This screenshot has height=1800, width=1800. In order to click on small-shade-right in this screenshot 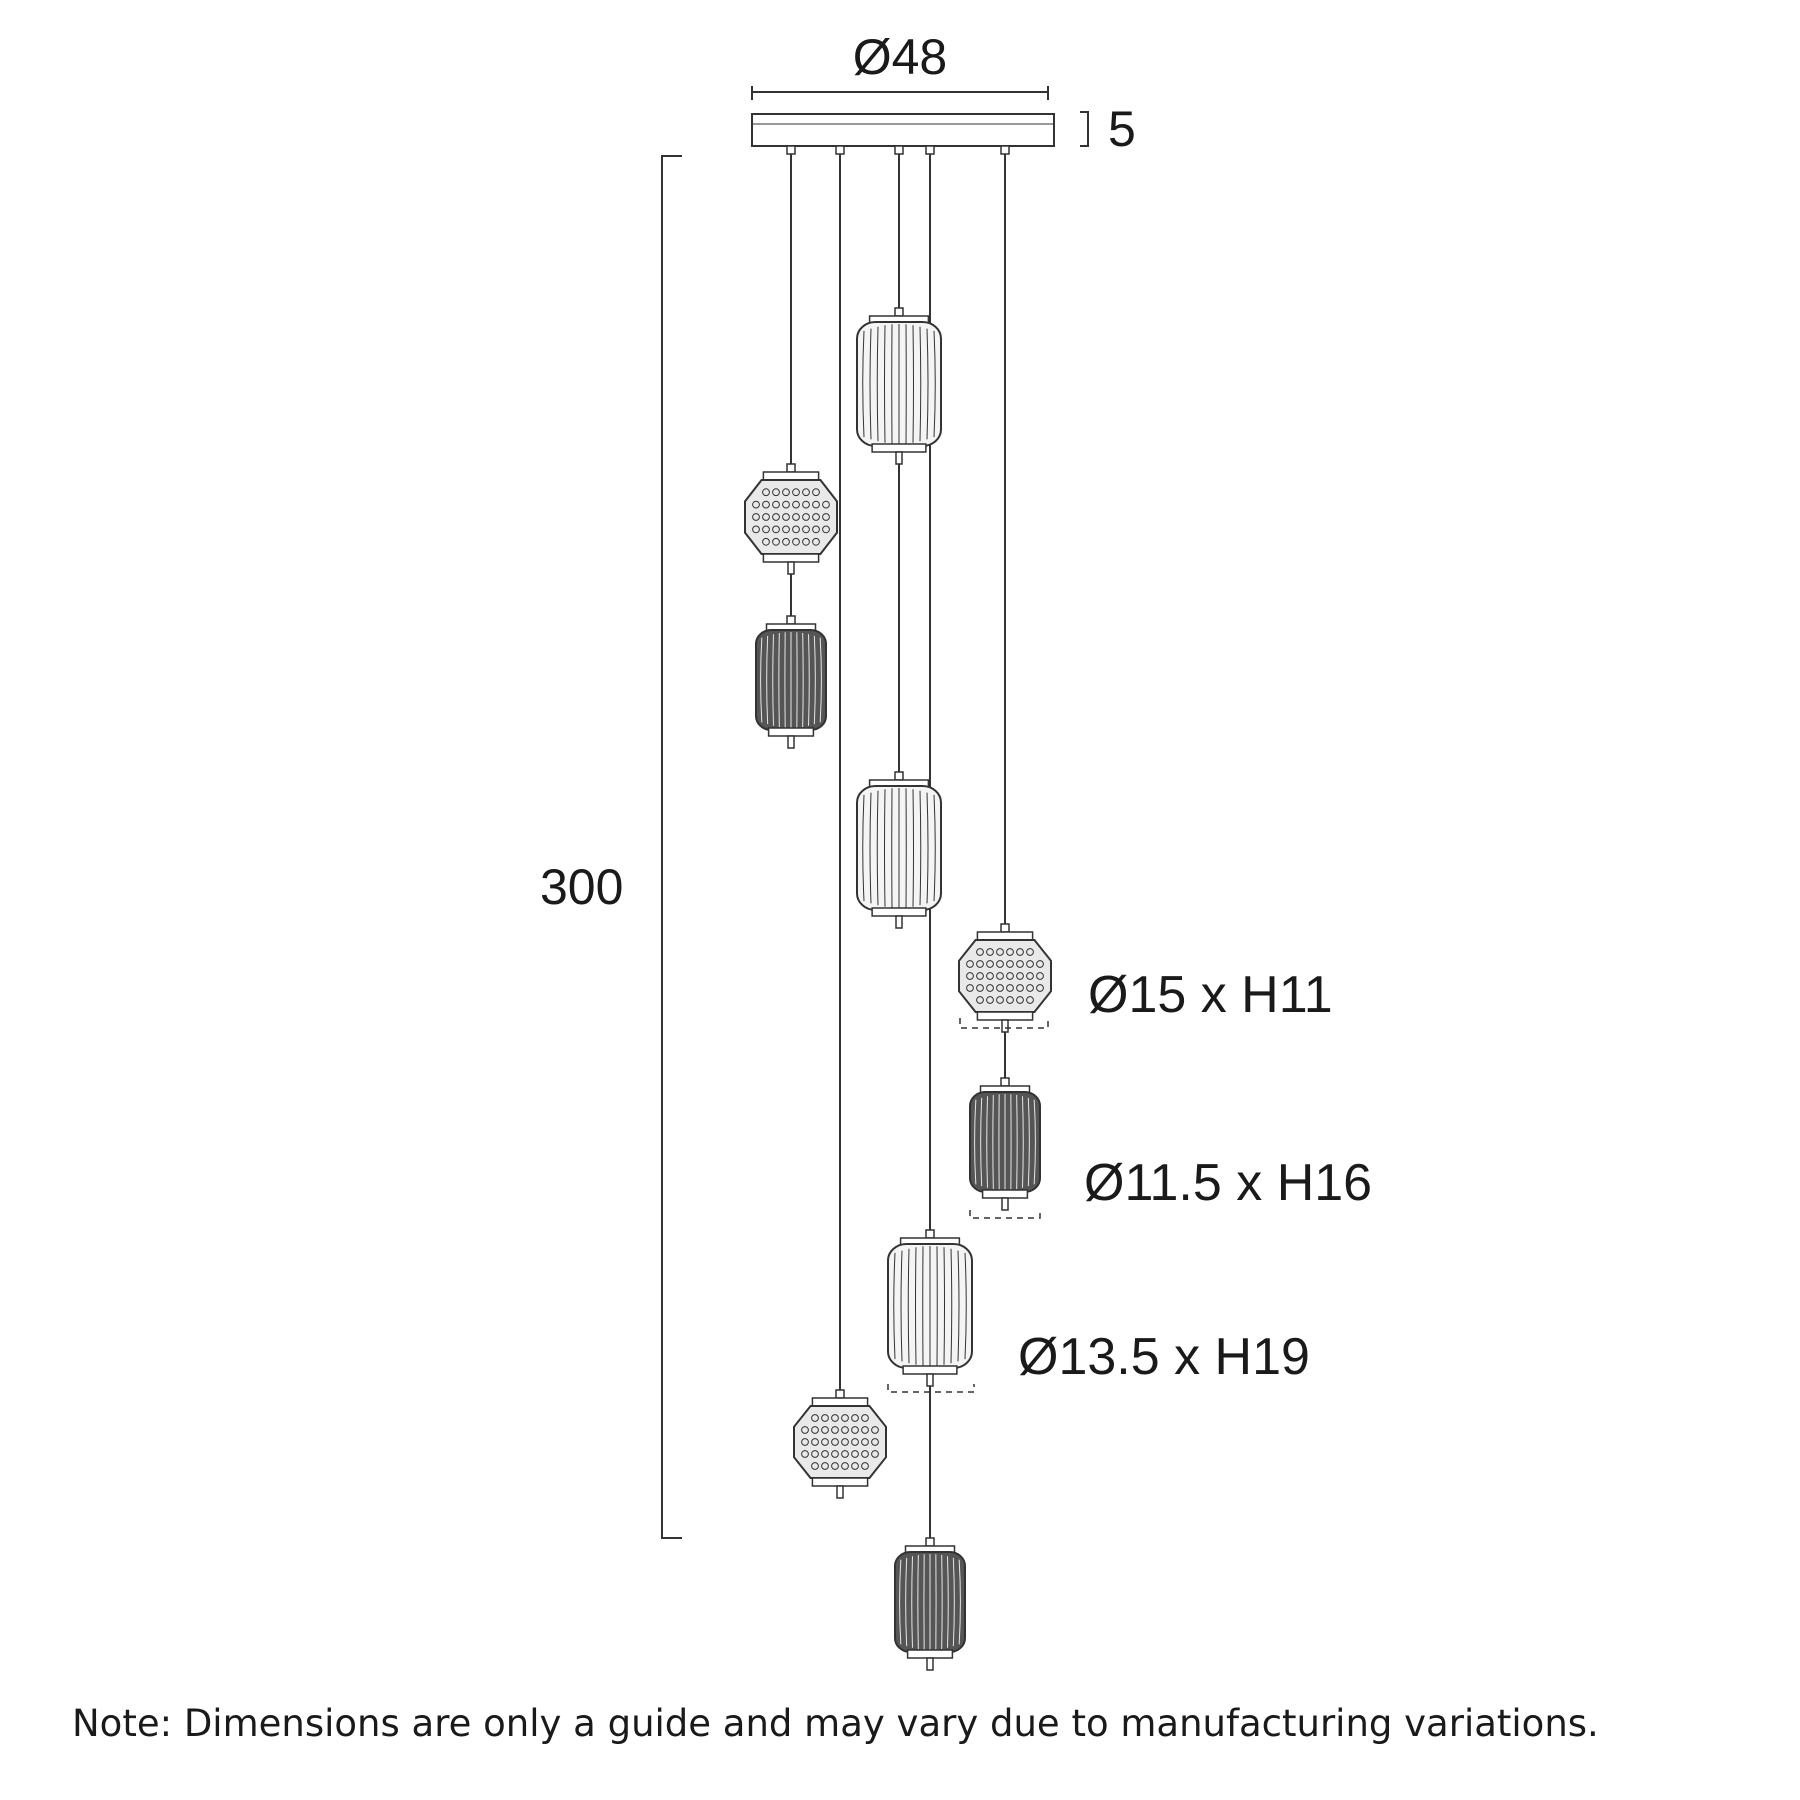, I will do `click(1005, 1144)`.